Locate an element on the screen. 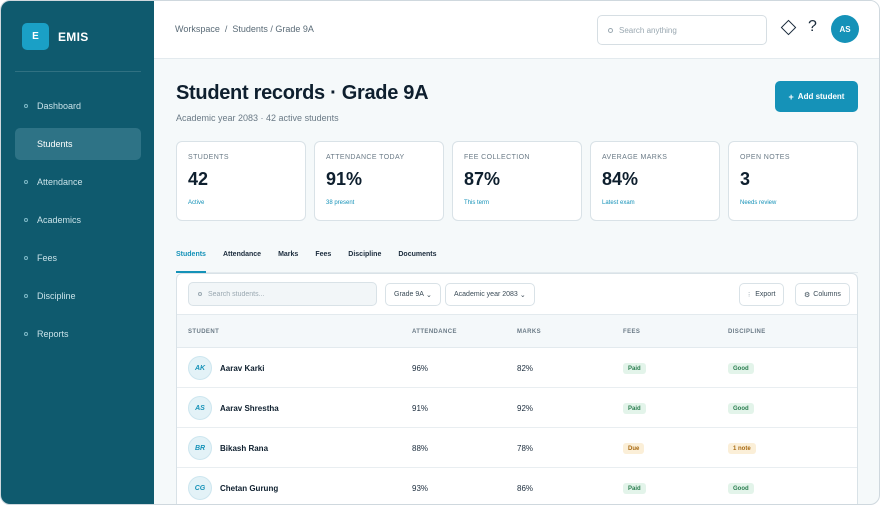  tab-marks: Marks is located at coordinates (288, 254).